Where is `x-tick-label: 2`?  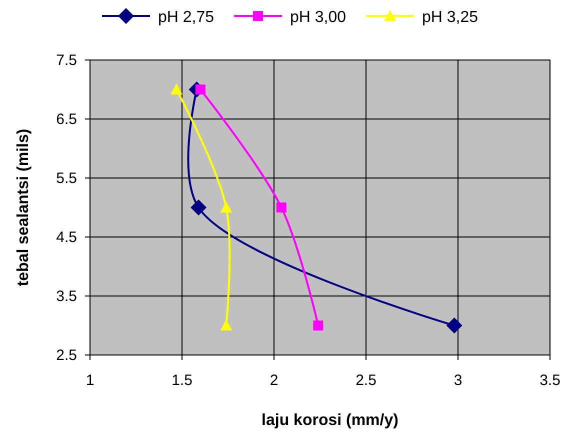 x-tick-label: 2 is located at coordinates (274, 380).